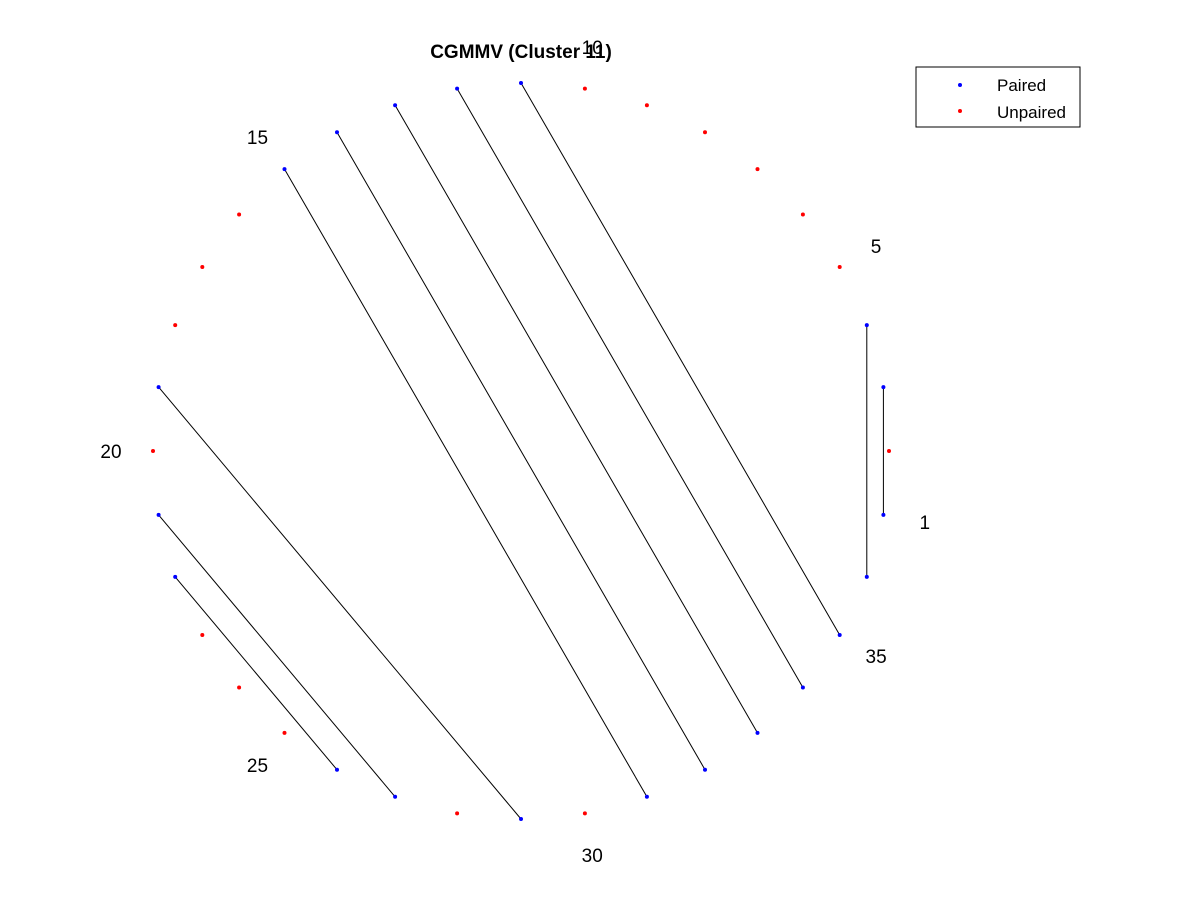  I want to click on chart-title: CGMMV (Cluster 11), so click(521, 52).